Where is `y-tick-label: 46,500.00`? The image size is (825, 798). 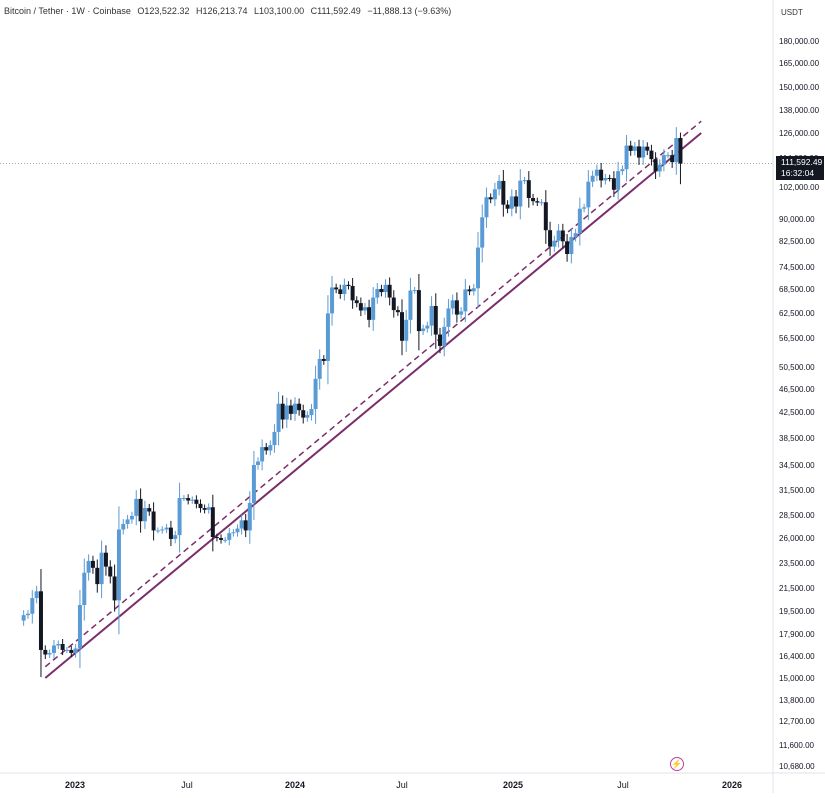 y-tick-label: 46,500.00 is located at coordinates (797, 389).